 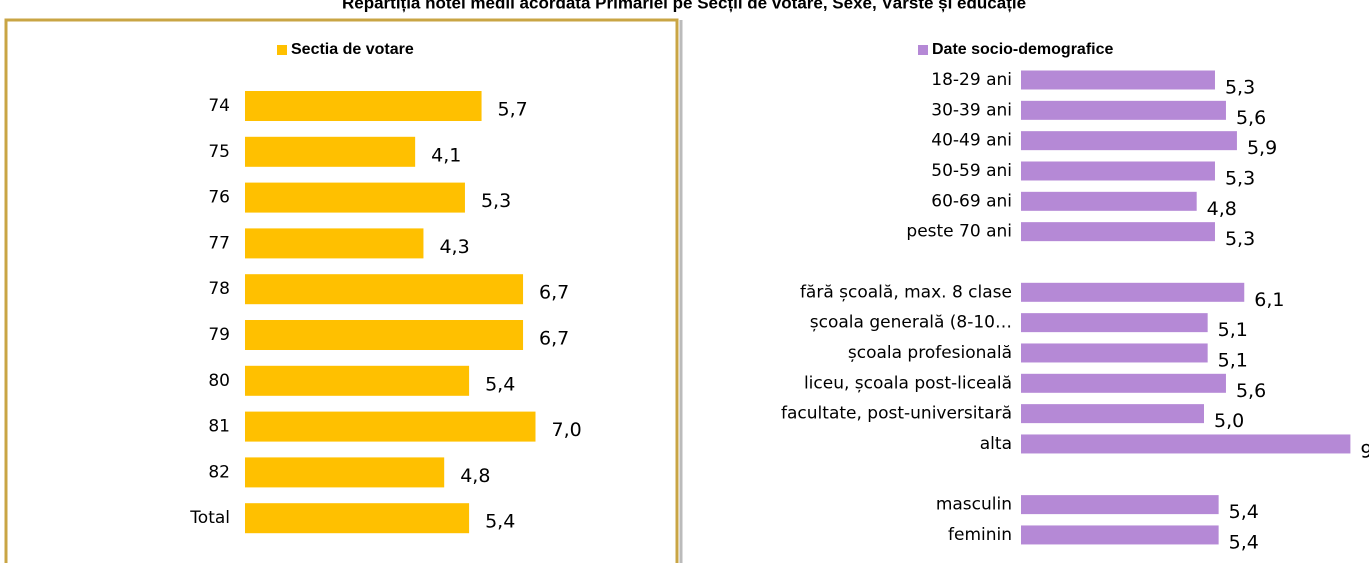 What do you see at coordinates (896, 414) in the screenshot?
I see `category-label: facultate, post-universitară` at bounding box center [896, 414].